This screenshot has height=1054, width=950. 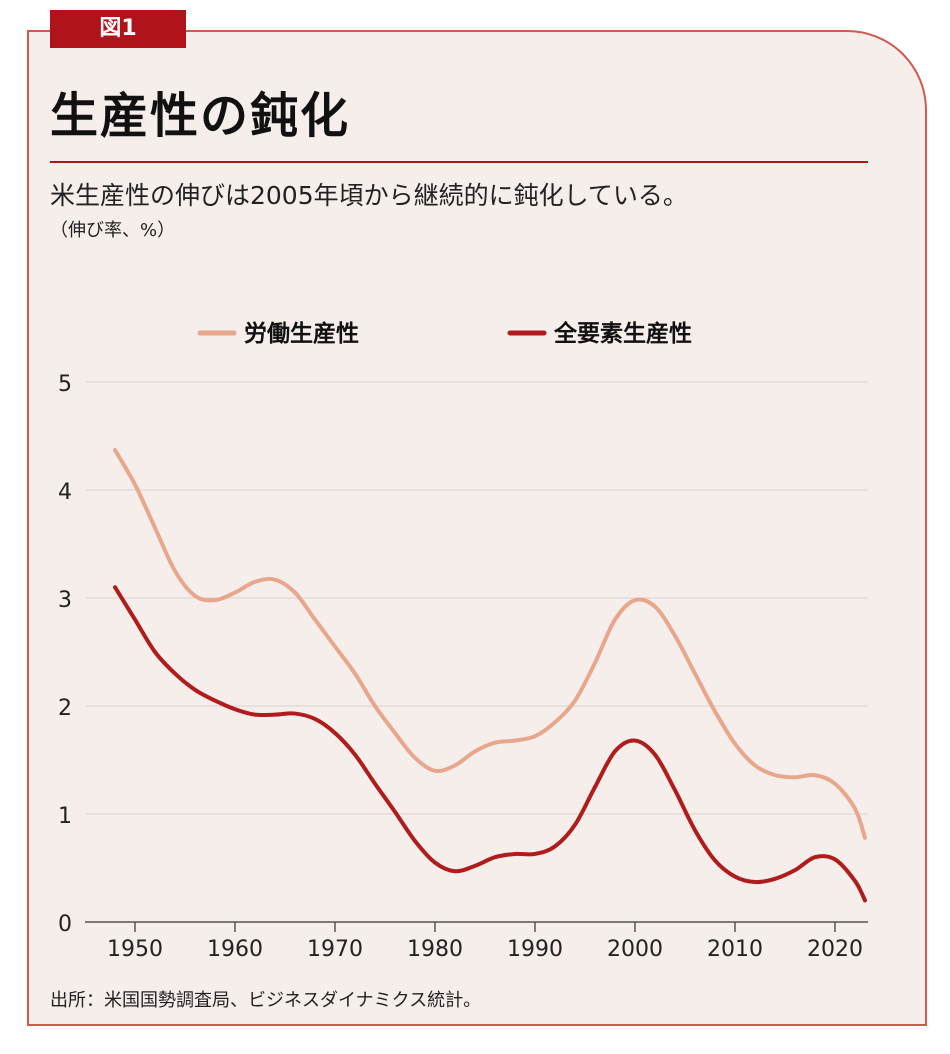 I want to click on unit-note: （伸び率、%）, so click(x=113, y=230).